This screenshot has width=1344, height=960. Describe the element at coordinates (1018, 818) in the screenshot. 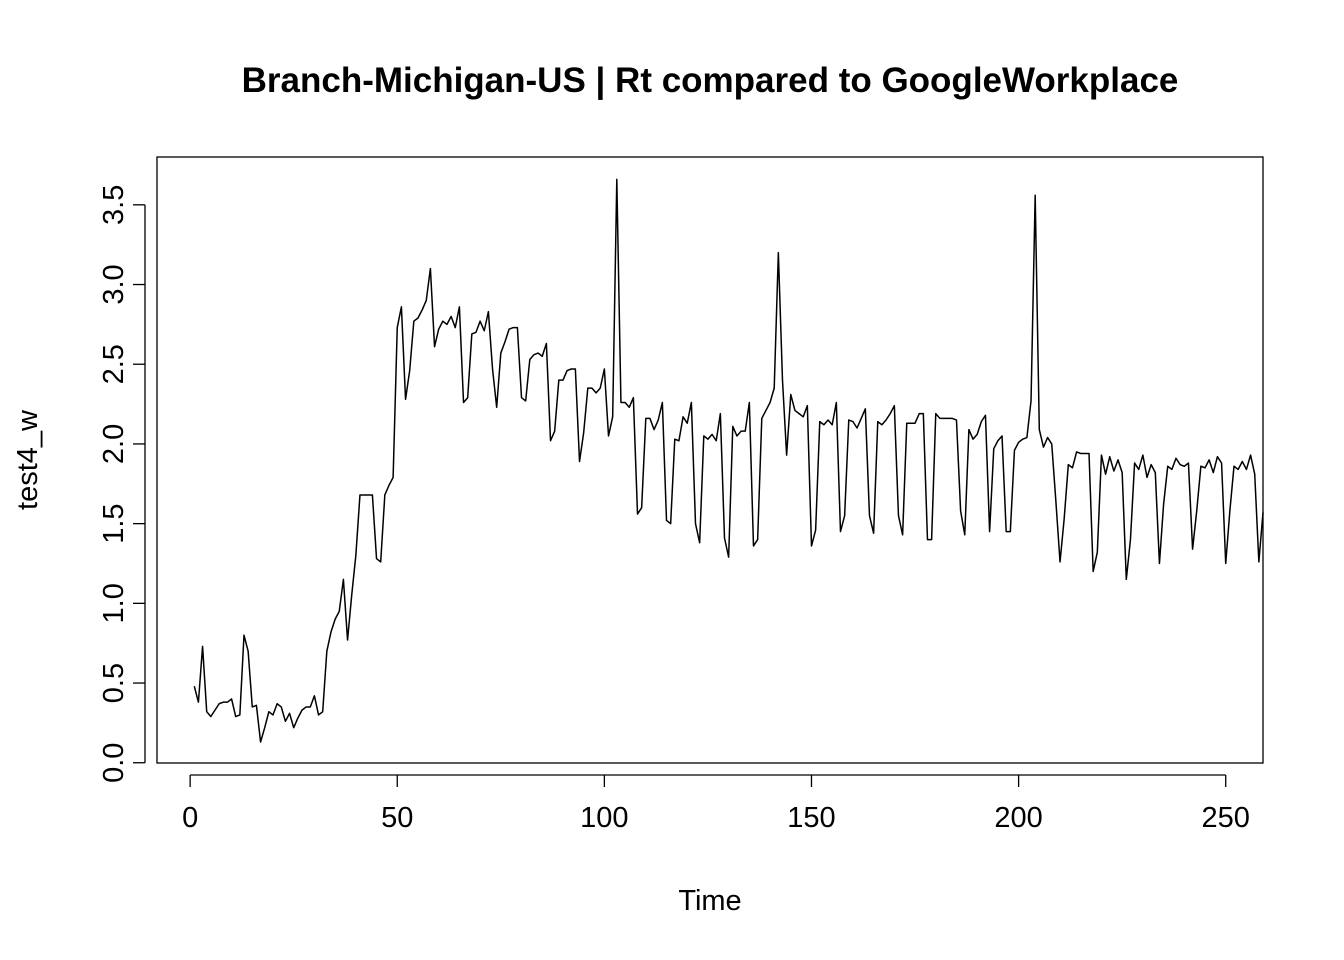

I see `x-tick-label: 200` at that location.